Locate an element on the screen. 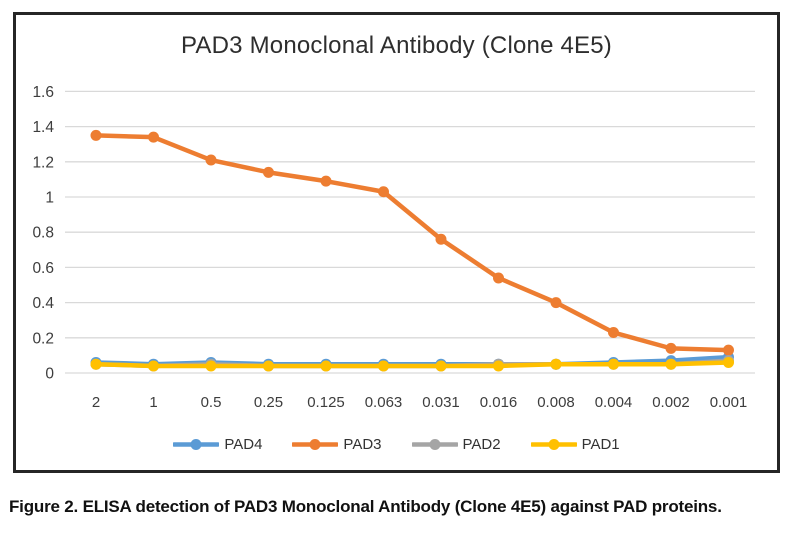  x-tick-label: 0.002 is located at coordinates (671, 402).